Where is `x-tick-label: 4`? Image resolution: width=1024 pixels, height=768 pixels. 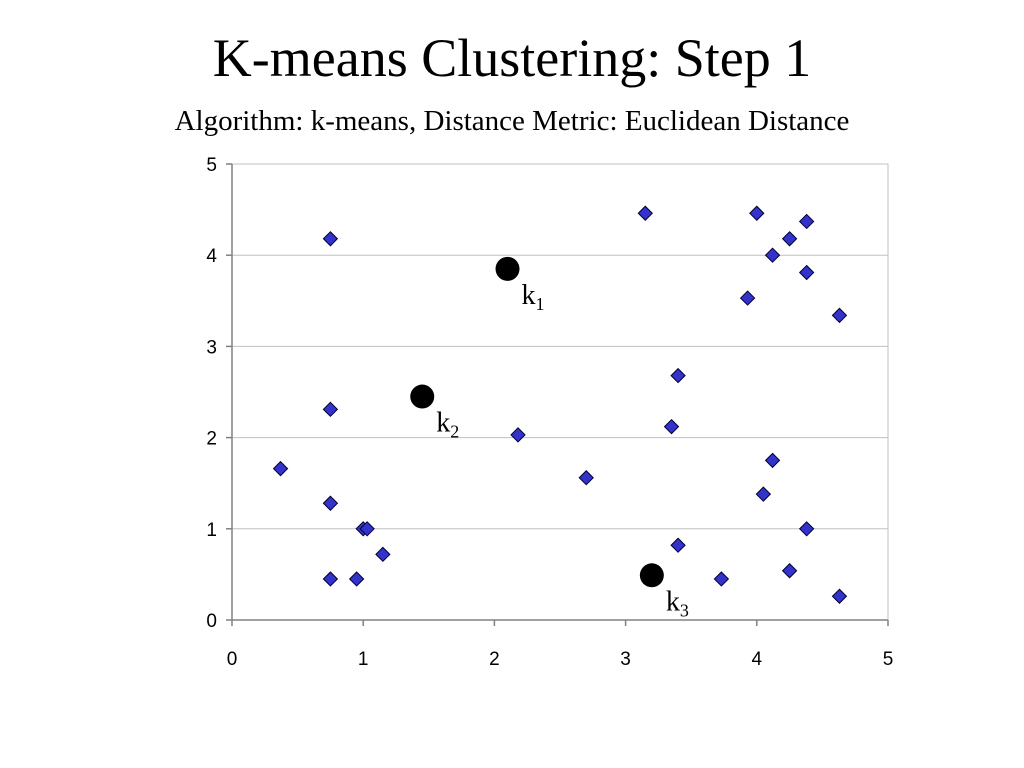 x-tick-label: 4 is located at coordinates (757, 659).